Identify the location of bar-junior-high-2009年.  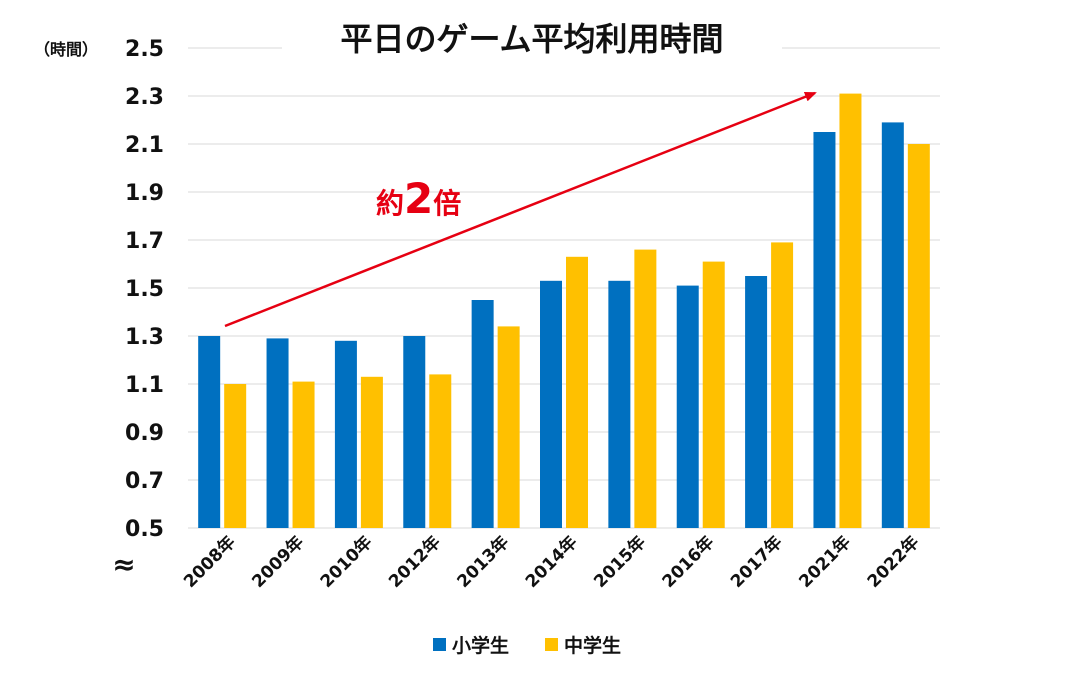
(303, 454).